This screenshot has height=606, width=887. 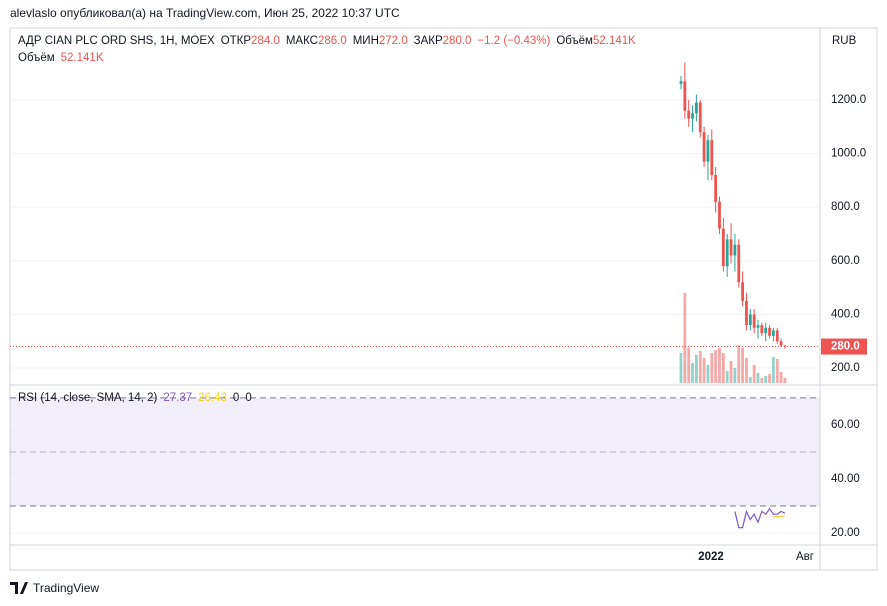 I want to click on change: −1.2 (−0.43%), so click(x=513, y=41).